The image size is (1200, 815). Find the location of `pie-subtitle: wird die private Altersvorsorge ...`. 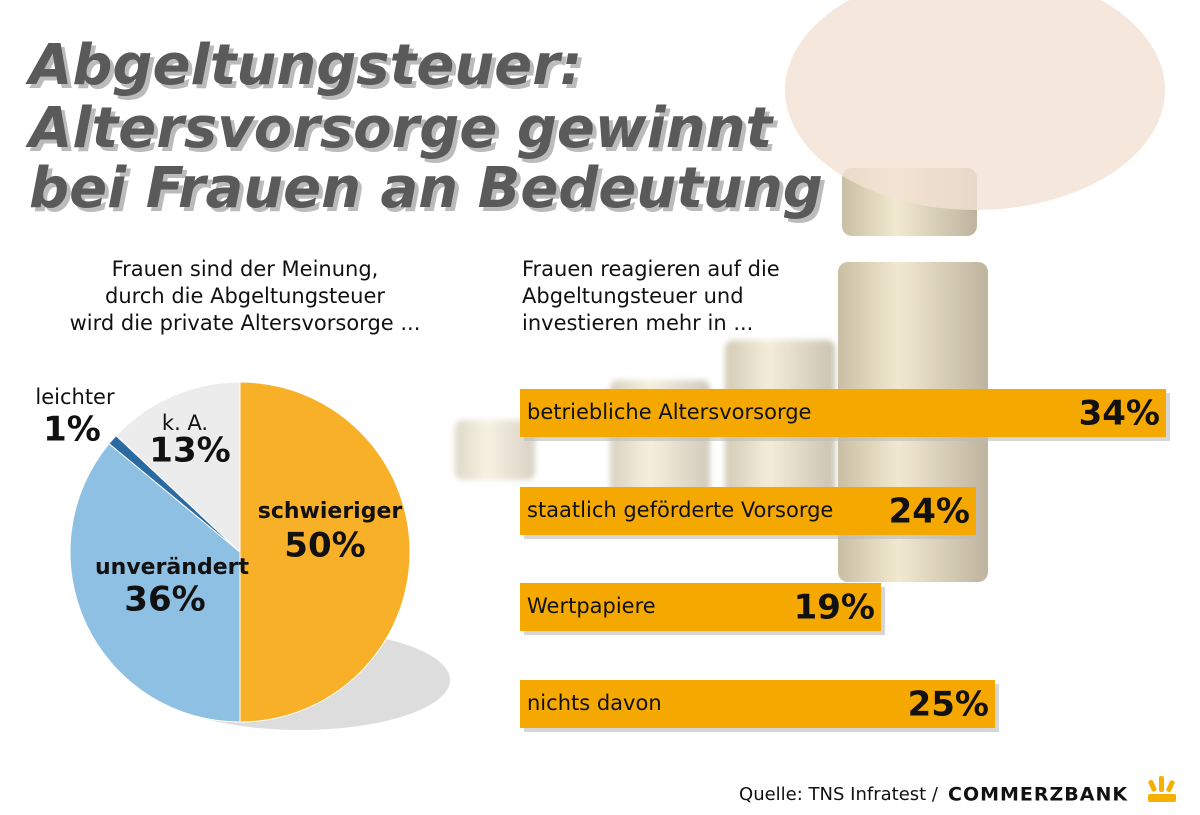

pie-subtitle: wird die private Altersvorsorge ... is located at coordinates (245, 323).